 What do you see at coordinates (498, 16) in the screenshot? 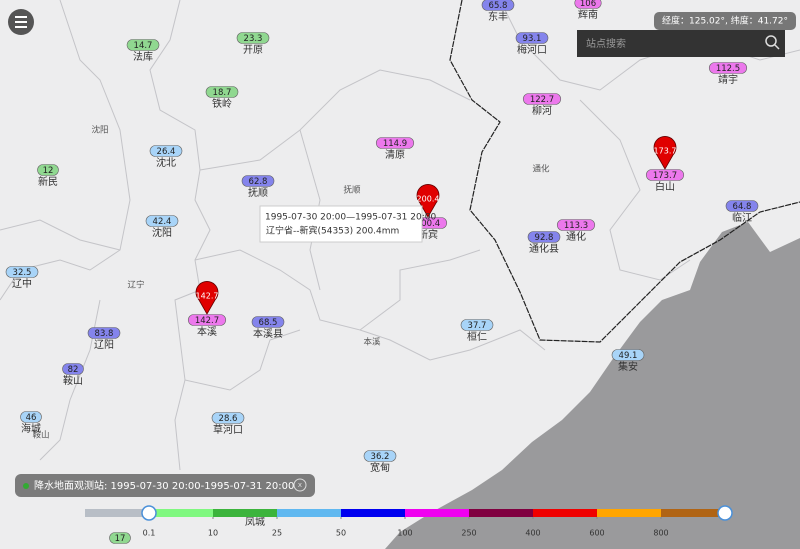
I see `station-name: 东丰` at bounding box center [498, 16].